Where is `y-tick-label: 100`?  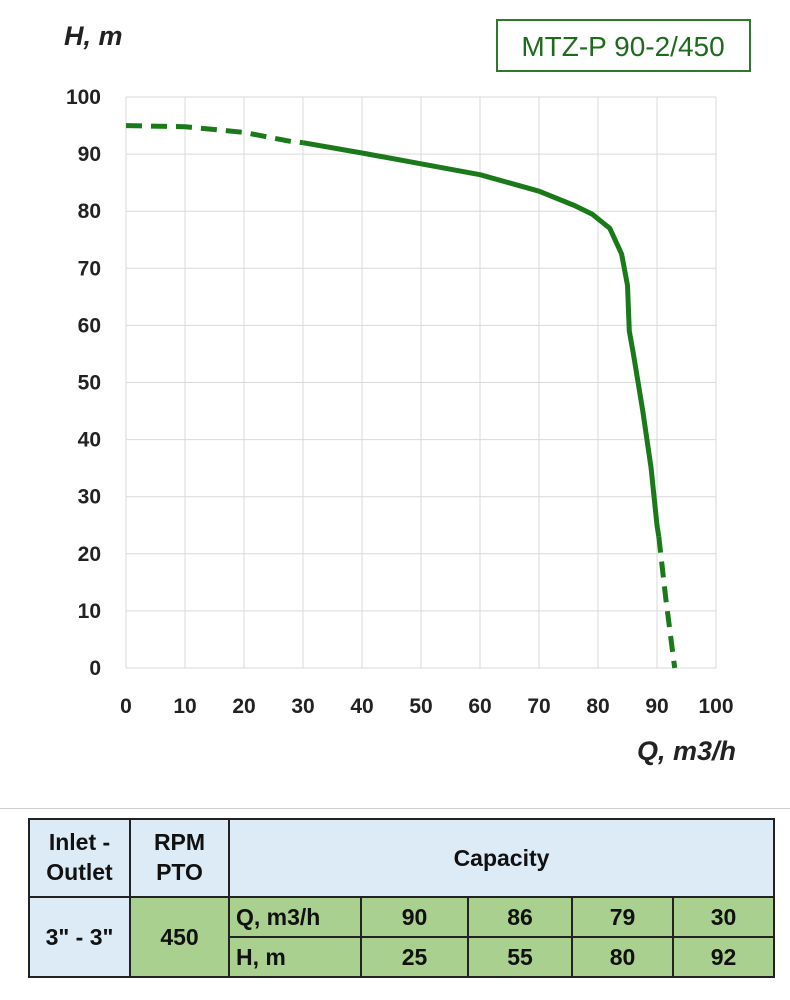 y-tick-label: 100 is located at coordinates (83, 97).